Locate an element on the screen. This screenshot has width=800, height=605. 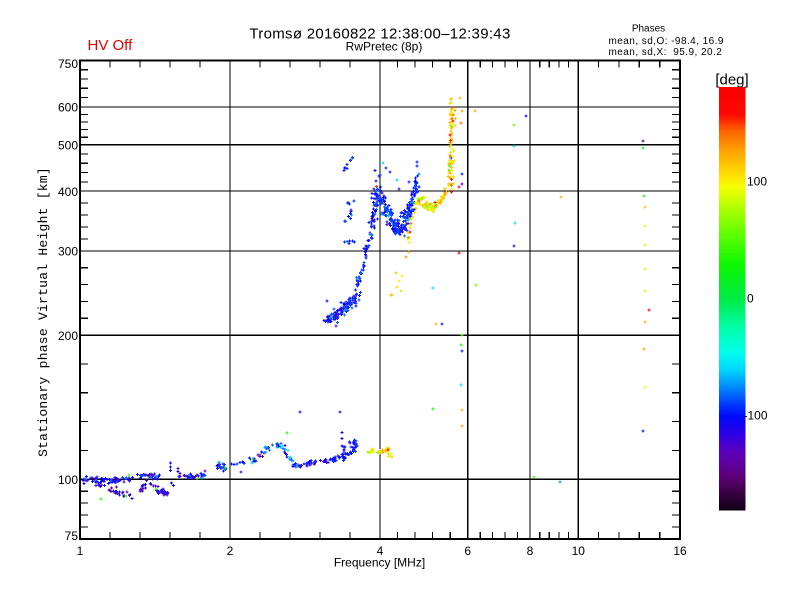
svg-text: 16 is located at coordinates (680, 551).